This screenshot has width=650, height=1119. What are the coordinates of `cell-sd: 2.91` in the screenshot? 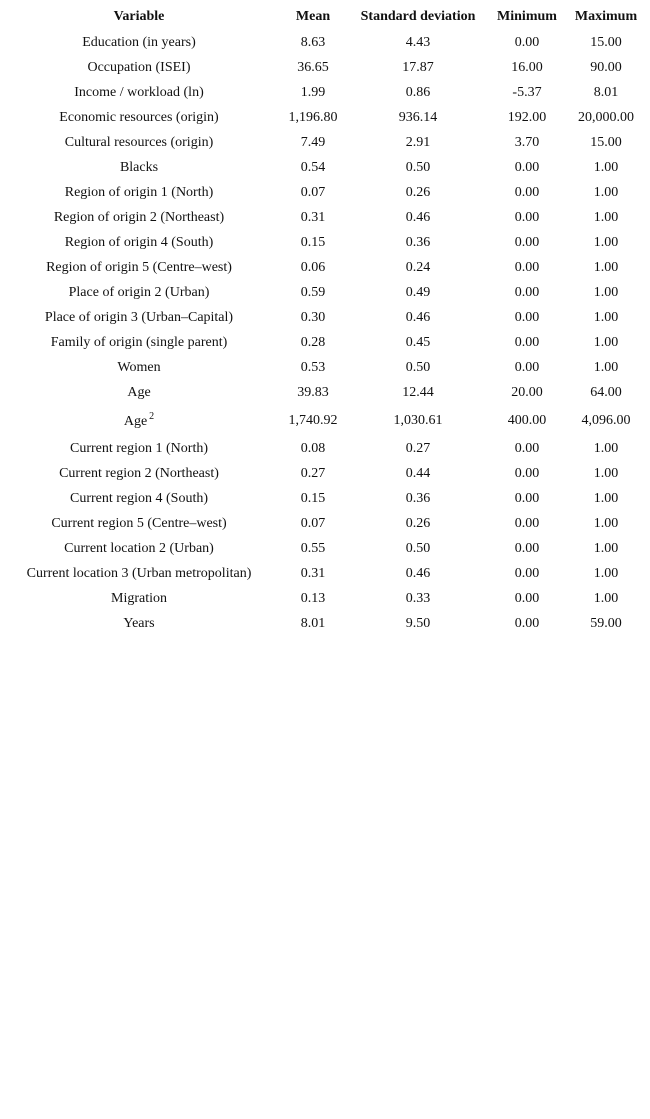 It's located at (418, 142).